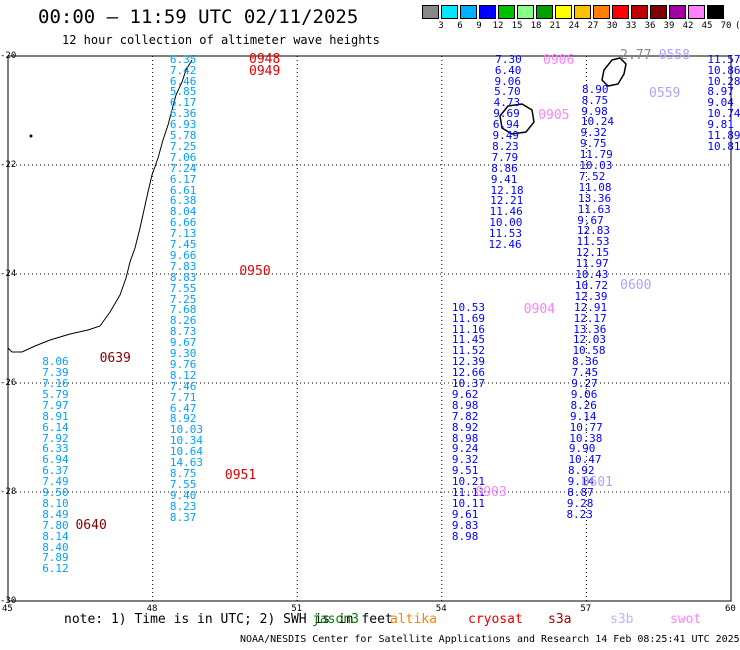  What do you see at coordinates (55, 394) in the screenshot?
I see `wave-height-value: 5.79` at bounding box center [55, 394].